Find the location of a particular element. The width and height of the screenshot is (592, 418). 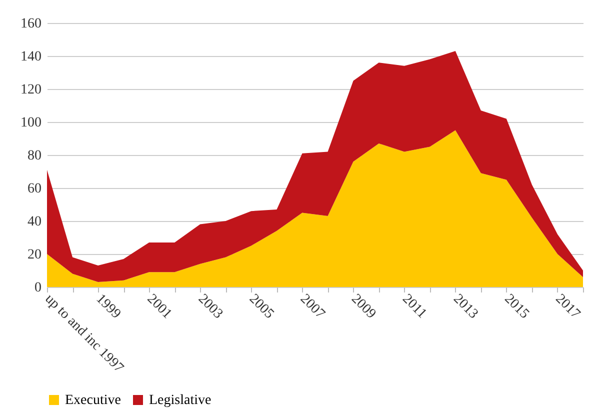

y-tick-label: 60 is located at coordinates (35, 189).